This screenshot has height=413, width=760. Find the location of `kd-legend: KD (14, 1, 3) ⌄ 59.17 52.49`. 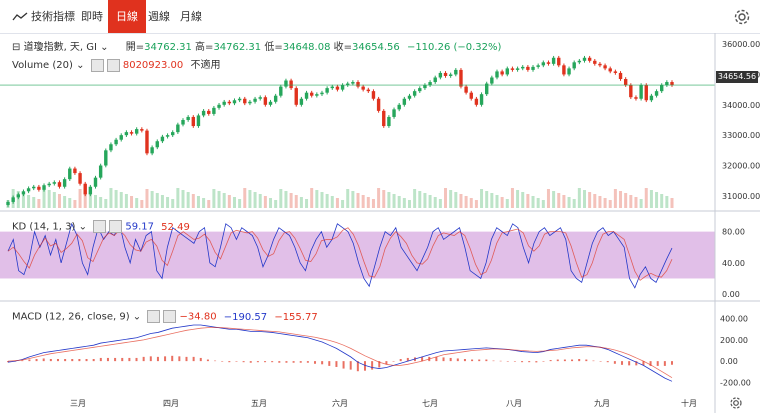

kd-legend: KD (14, 1, 3) ⌄ 59.17 52.49 is located at coordinates (101, 226).